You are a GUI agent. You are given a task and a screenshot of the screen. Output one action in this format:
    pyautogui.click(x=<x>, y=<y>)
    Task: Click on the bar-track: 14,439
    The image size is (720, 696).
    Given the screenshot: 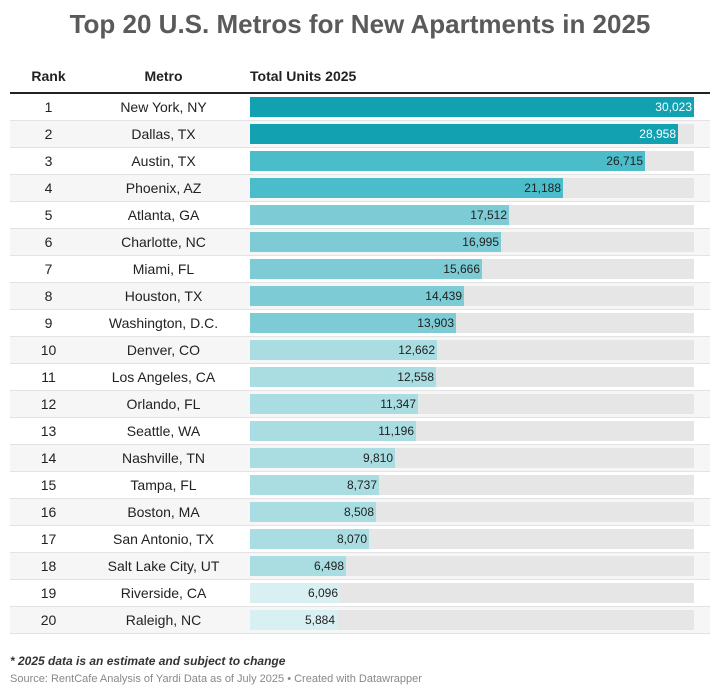 What is the action you would take?
    pyautogui.click(x=472, y=296)
    